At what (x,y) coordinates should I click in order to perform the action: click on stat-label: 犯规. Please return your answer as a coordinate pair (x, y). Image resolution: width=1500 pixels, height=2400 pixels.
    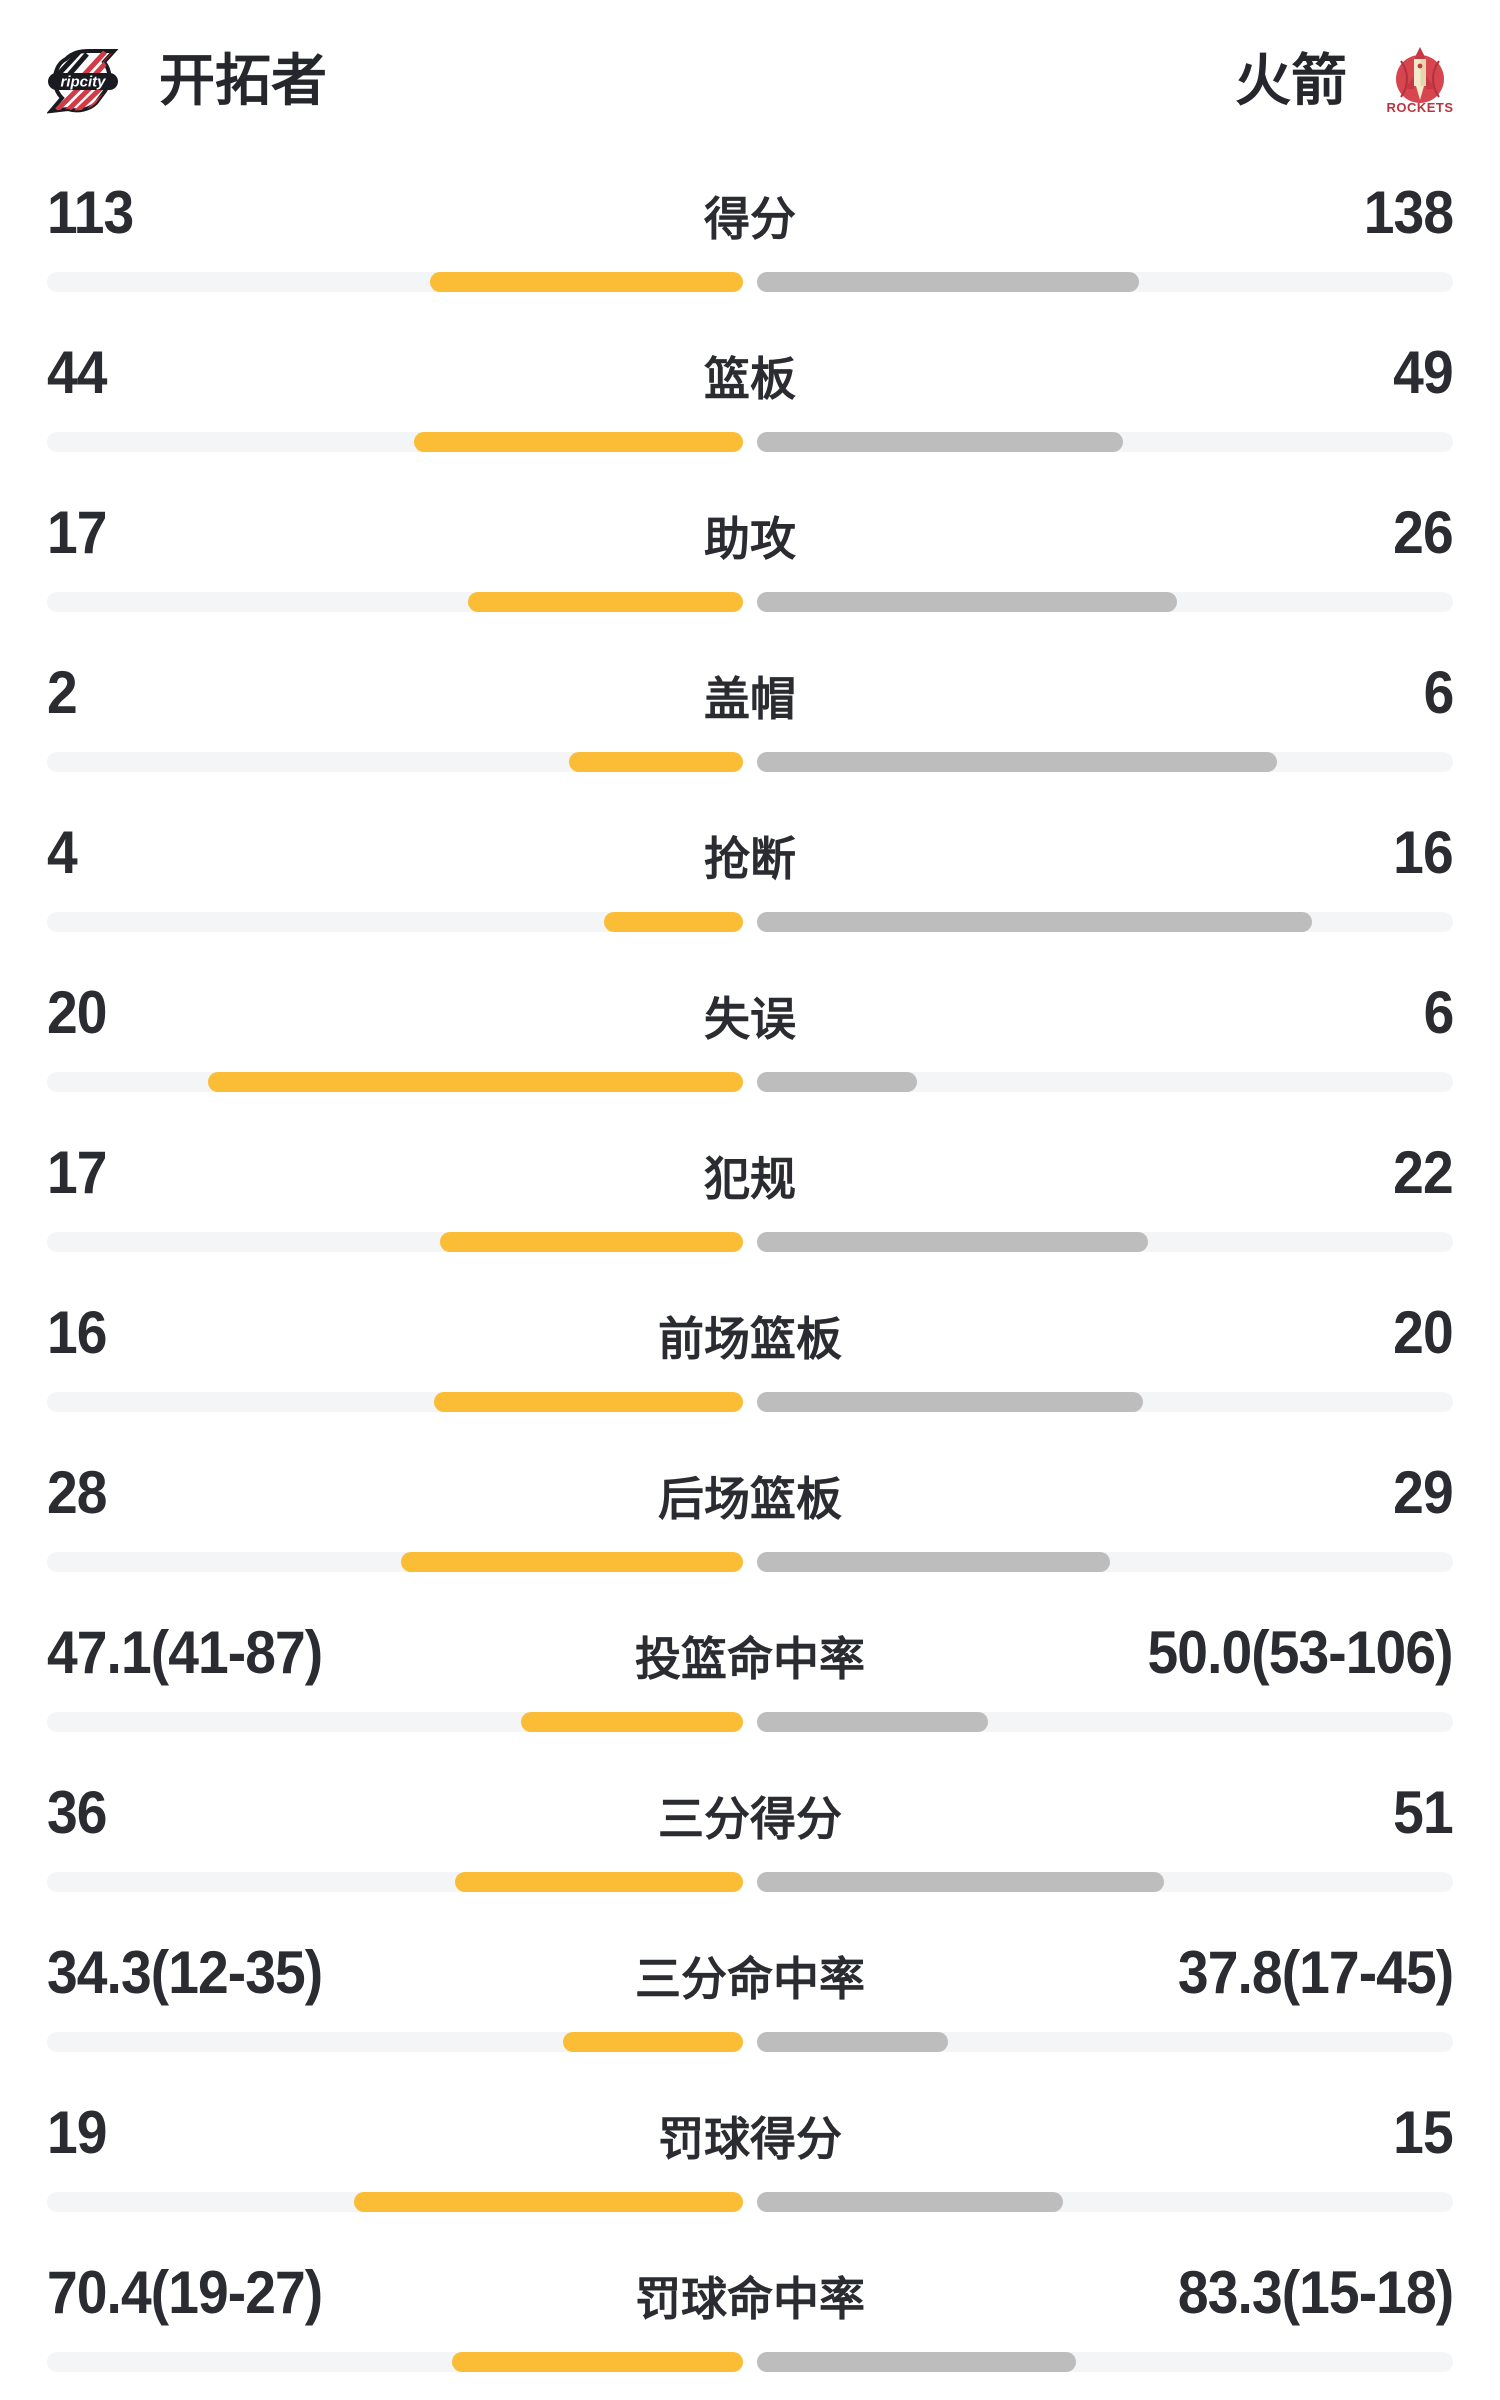
    Looking at the image, I should click on (750, 1179).